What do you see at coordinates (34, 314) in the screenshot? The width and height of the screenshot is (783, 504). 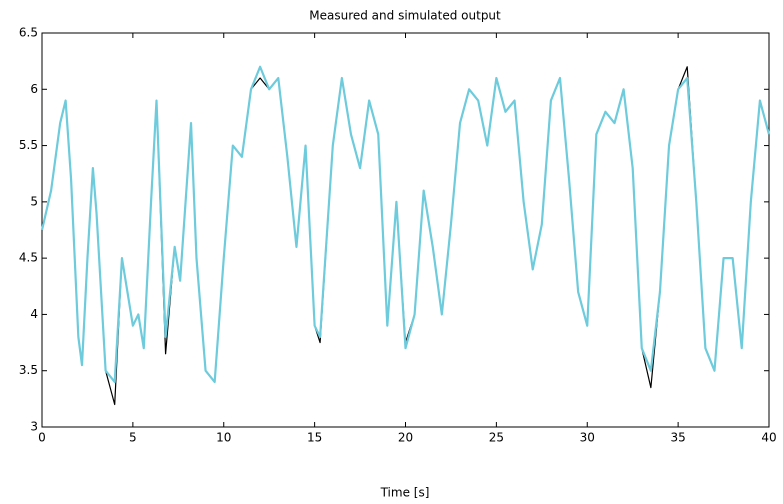 I see `y-tick-label: 4` at bounding box center [34, 314].